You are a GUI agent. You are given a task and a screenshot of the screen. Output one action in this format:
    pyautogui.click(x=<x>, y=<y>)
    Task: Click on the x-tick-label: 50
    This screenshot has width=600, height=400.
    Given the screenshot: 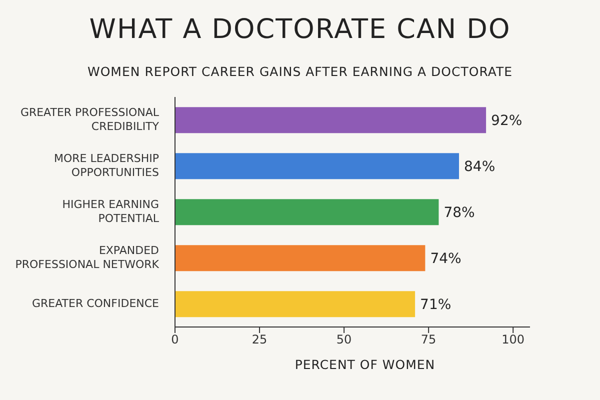 What is the action you would take?
    pyautogui.click(x=344, y=339)
    